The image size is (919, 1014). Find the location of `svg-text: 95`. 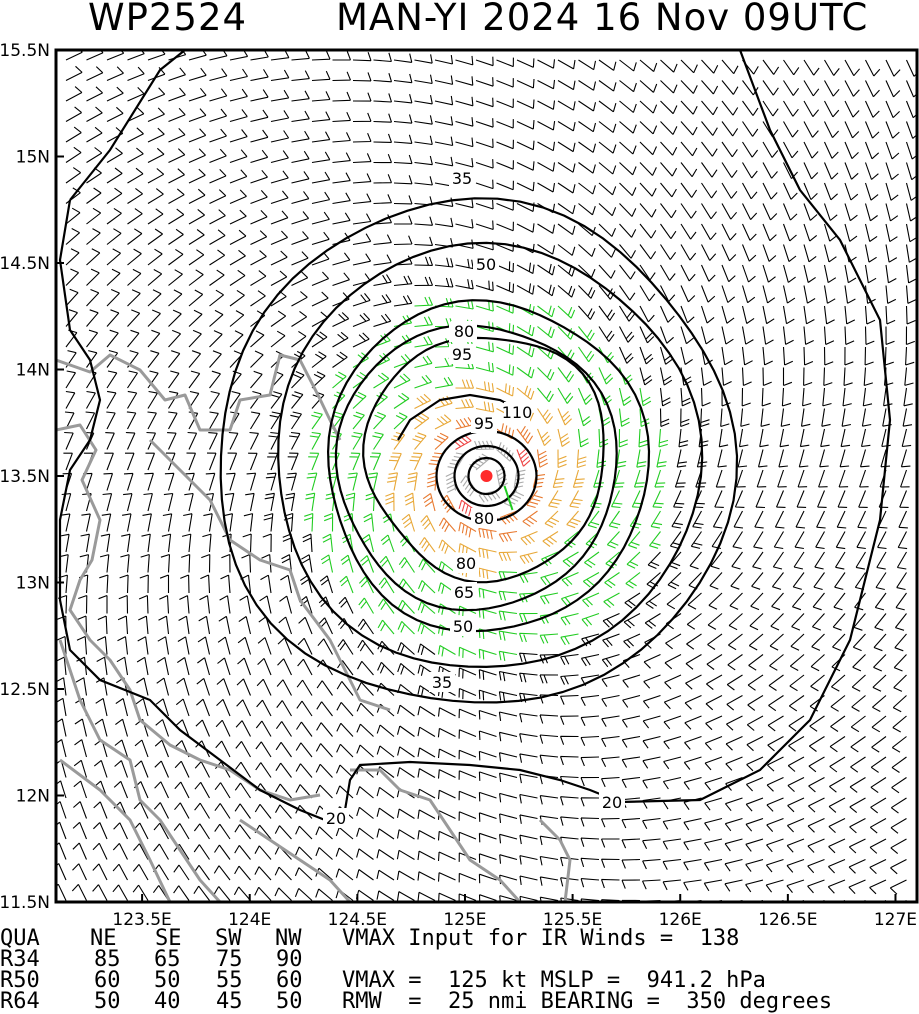

svg-text: 95 is located at coordinates (462, 354).